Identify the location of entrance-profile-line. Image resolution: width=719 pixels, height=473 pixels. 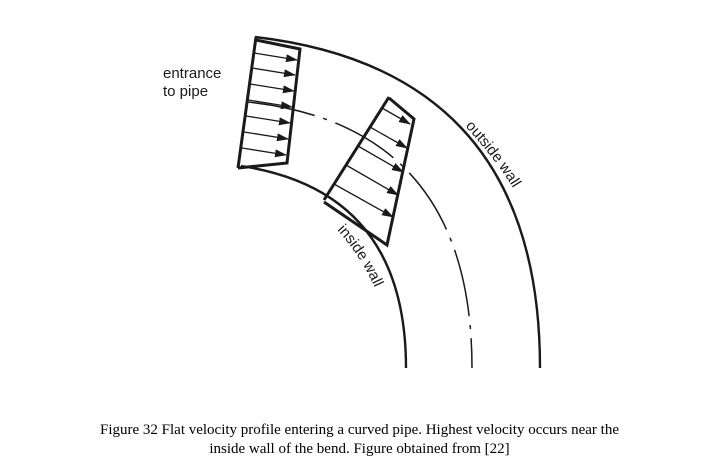
(269, 104).